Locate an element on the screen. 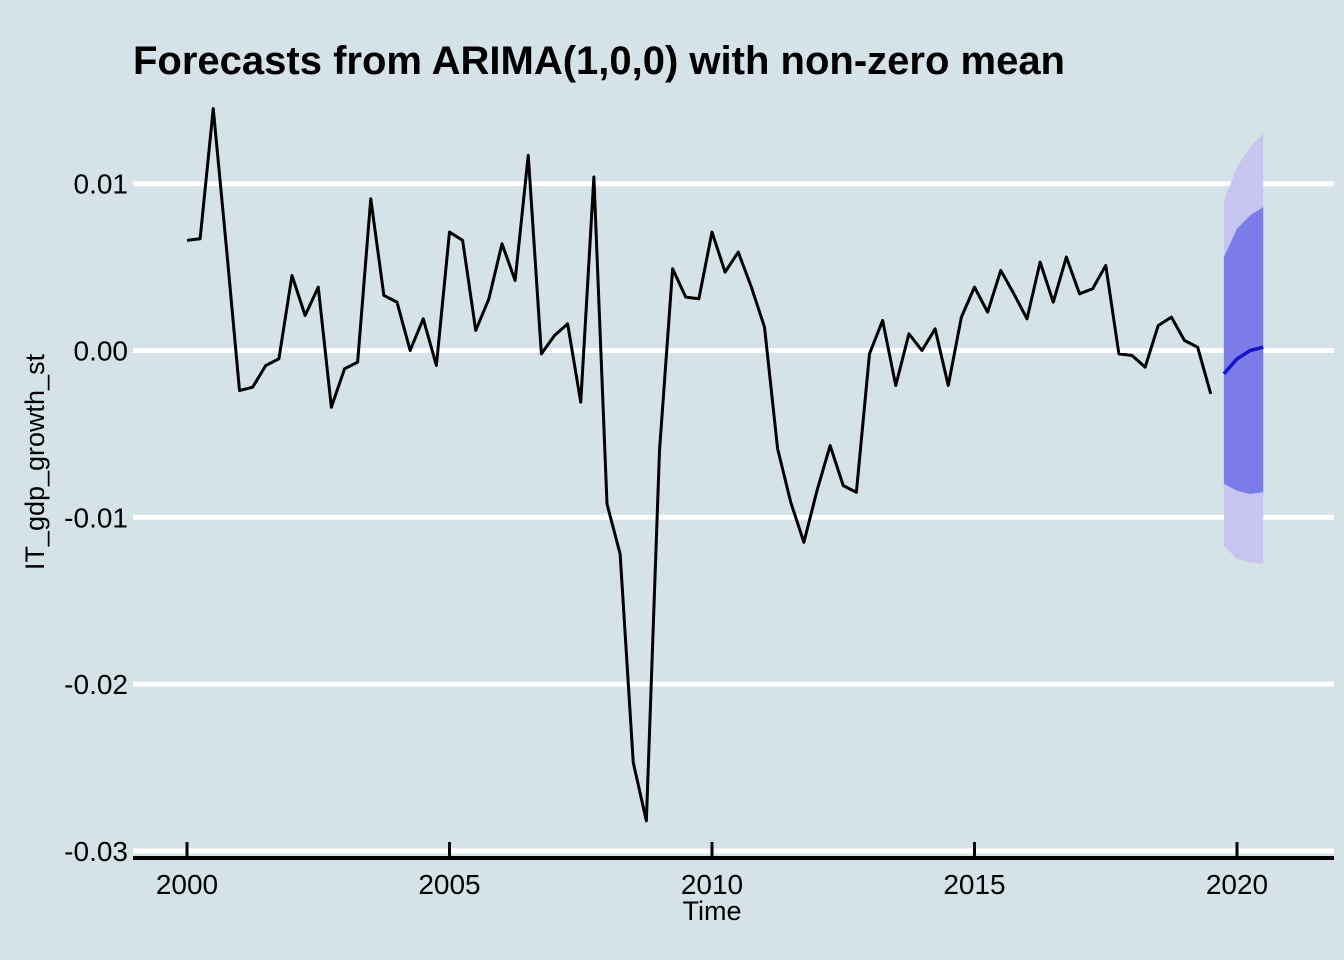 The height and width of the screenshot is (960, 1344). forecast-fan is located at coordinates (1243, 349).